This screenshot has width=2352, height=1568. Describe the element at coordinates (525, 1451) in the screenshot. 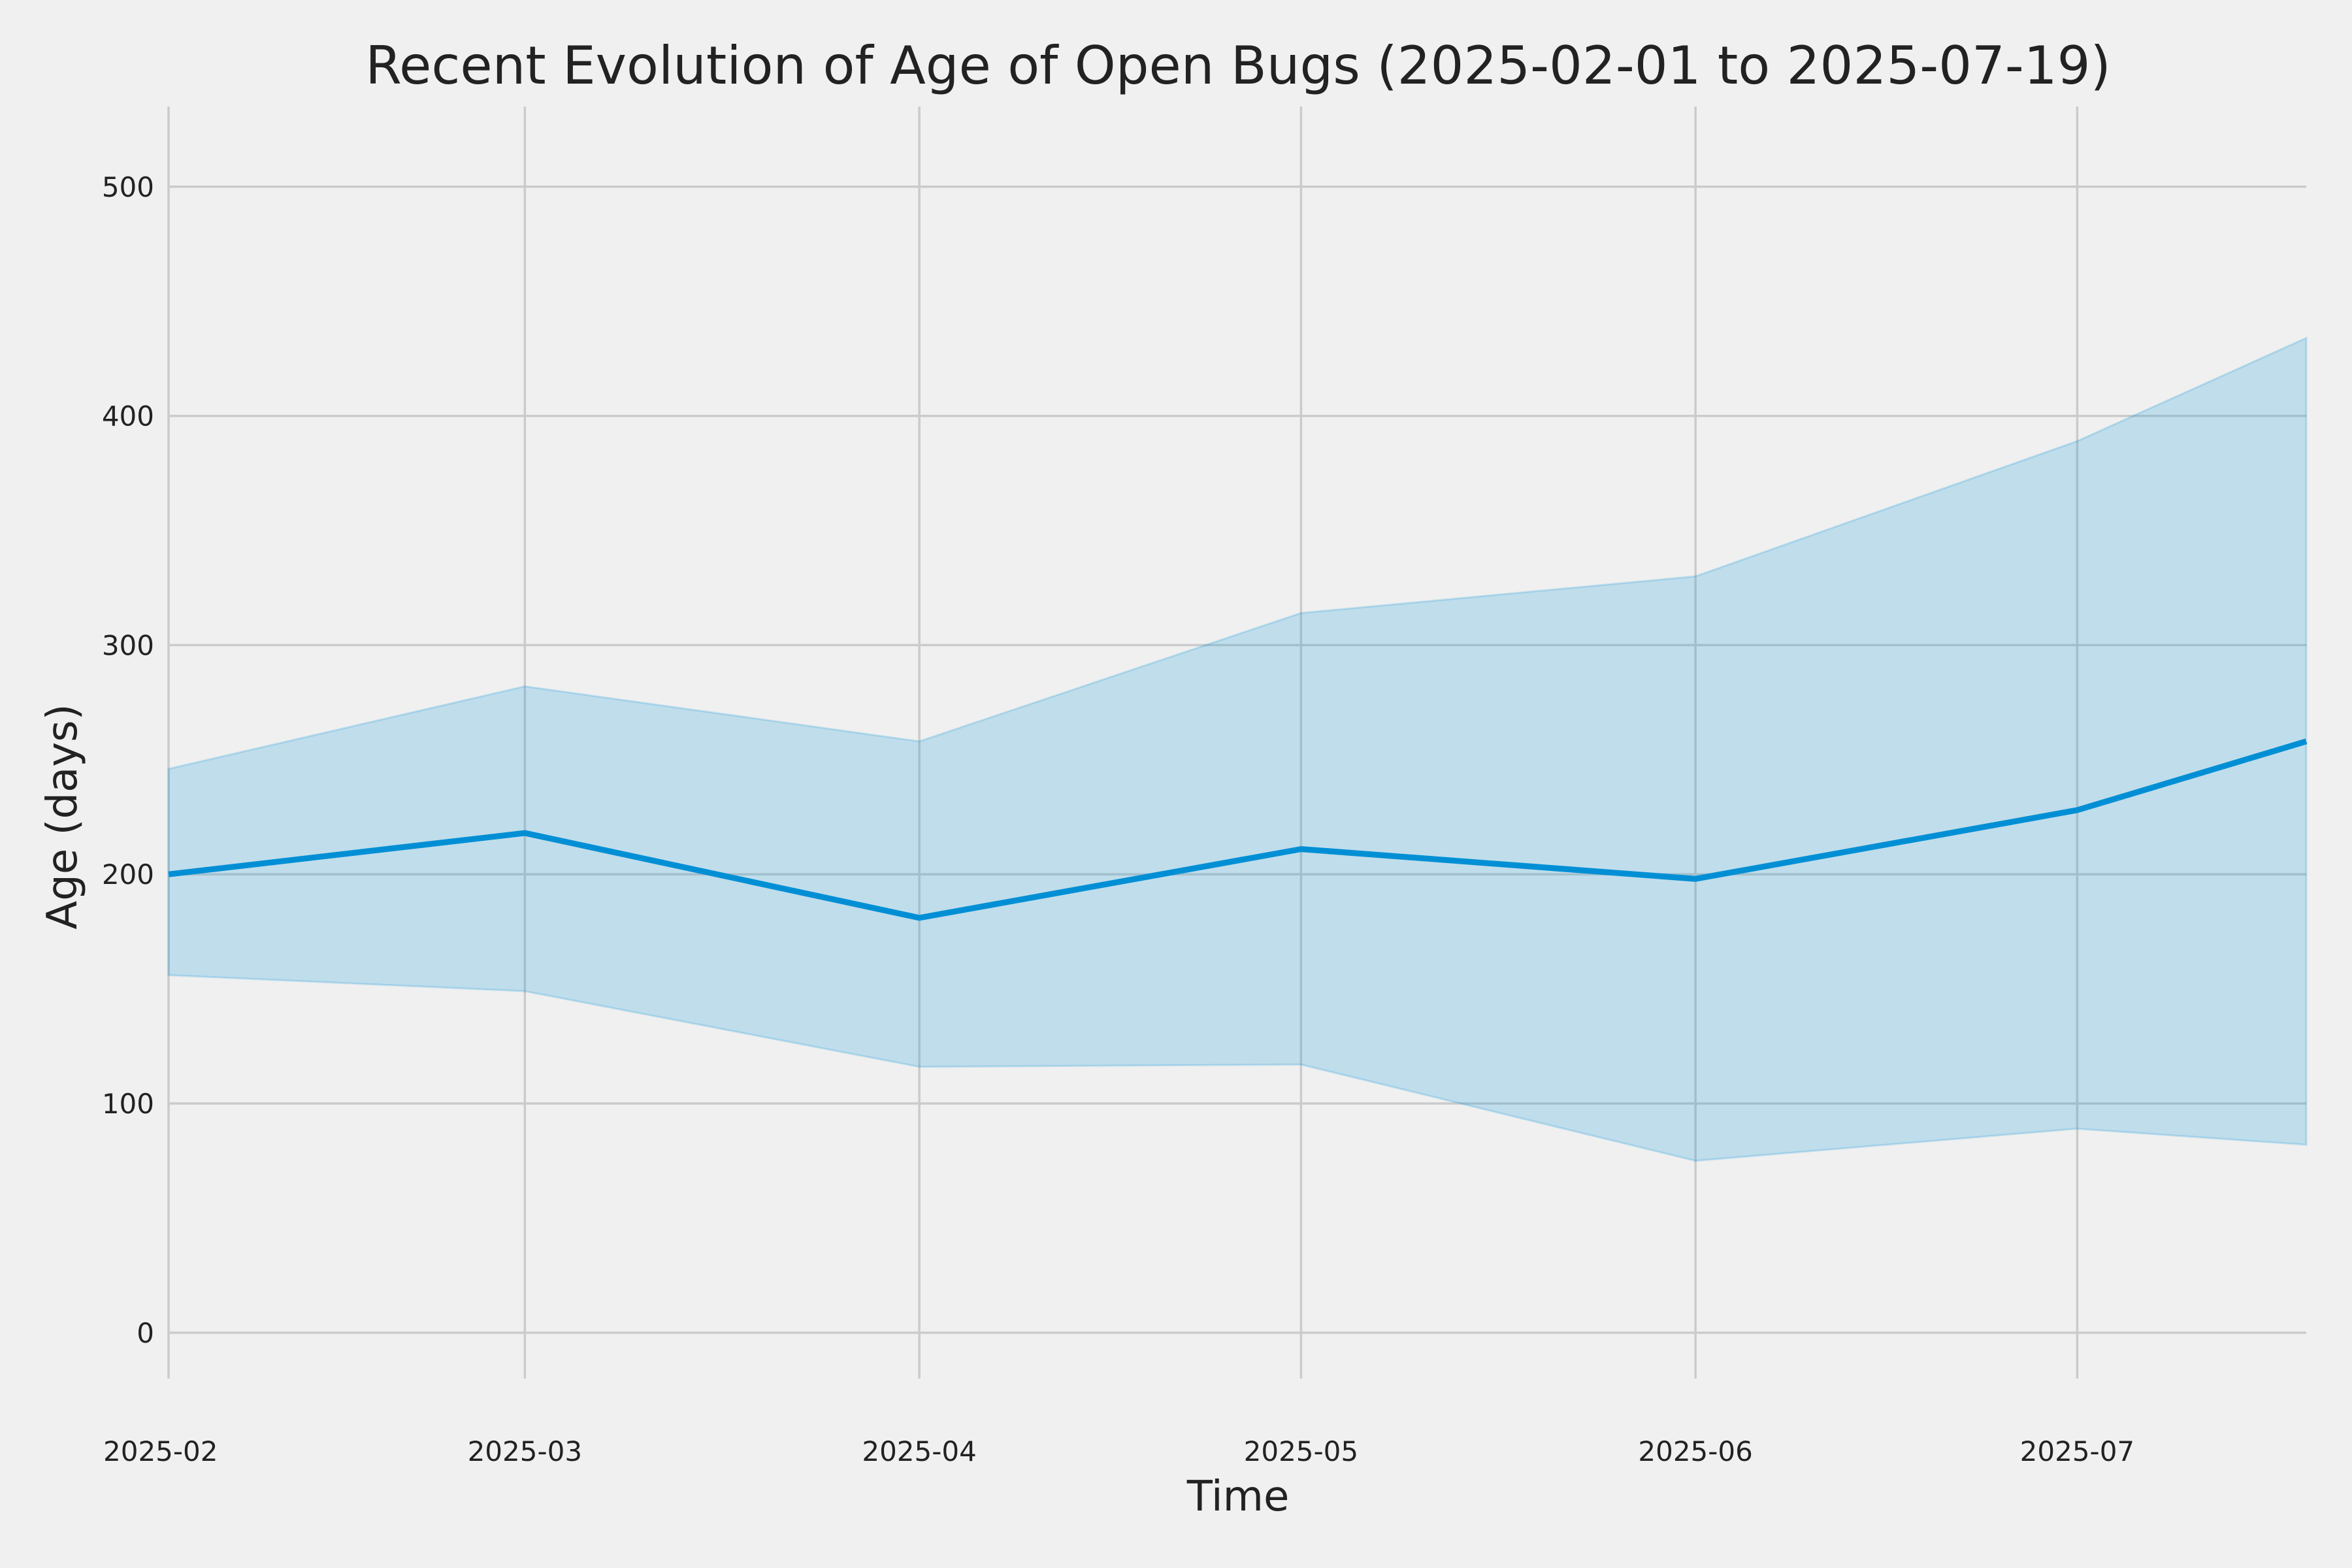

I see `x-tick-label-2025-03: 2025-03` at that location.